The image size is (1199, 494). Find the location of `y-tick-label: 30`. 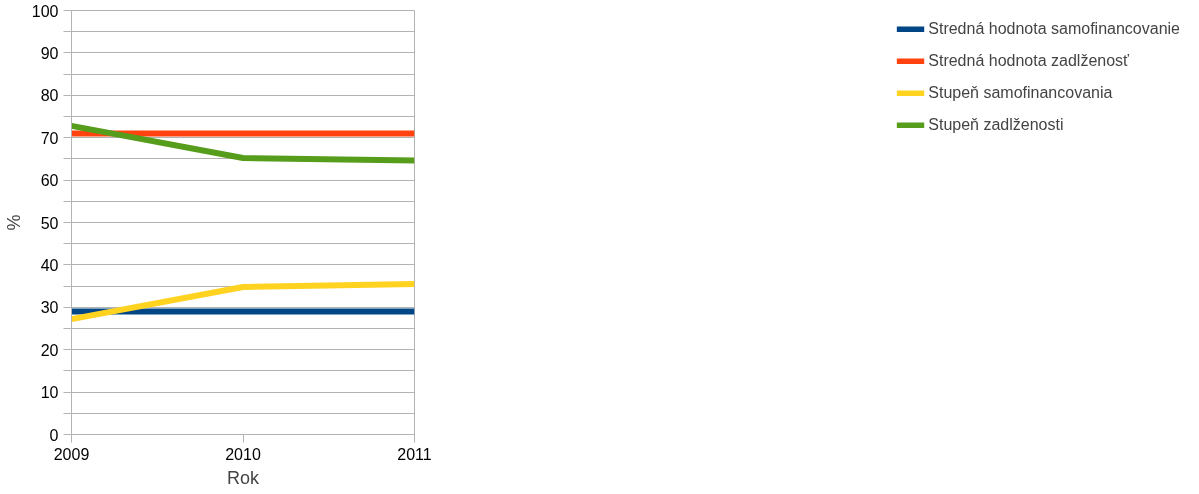

y-tick-label: 30 is located at coordinates (49, 308).